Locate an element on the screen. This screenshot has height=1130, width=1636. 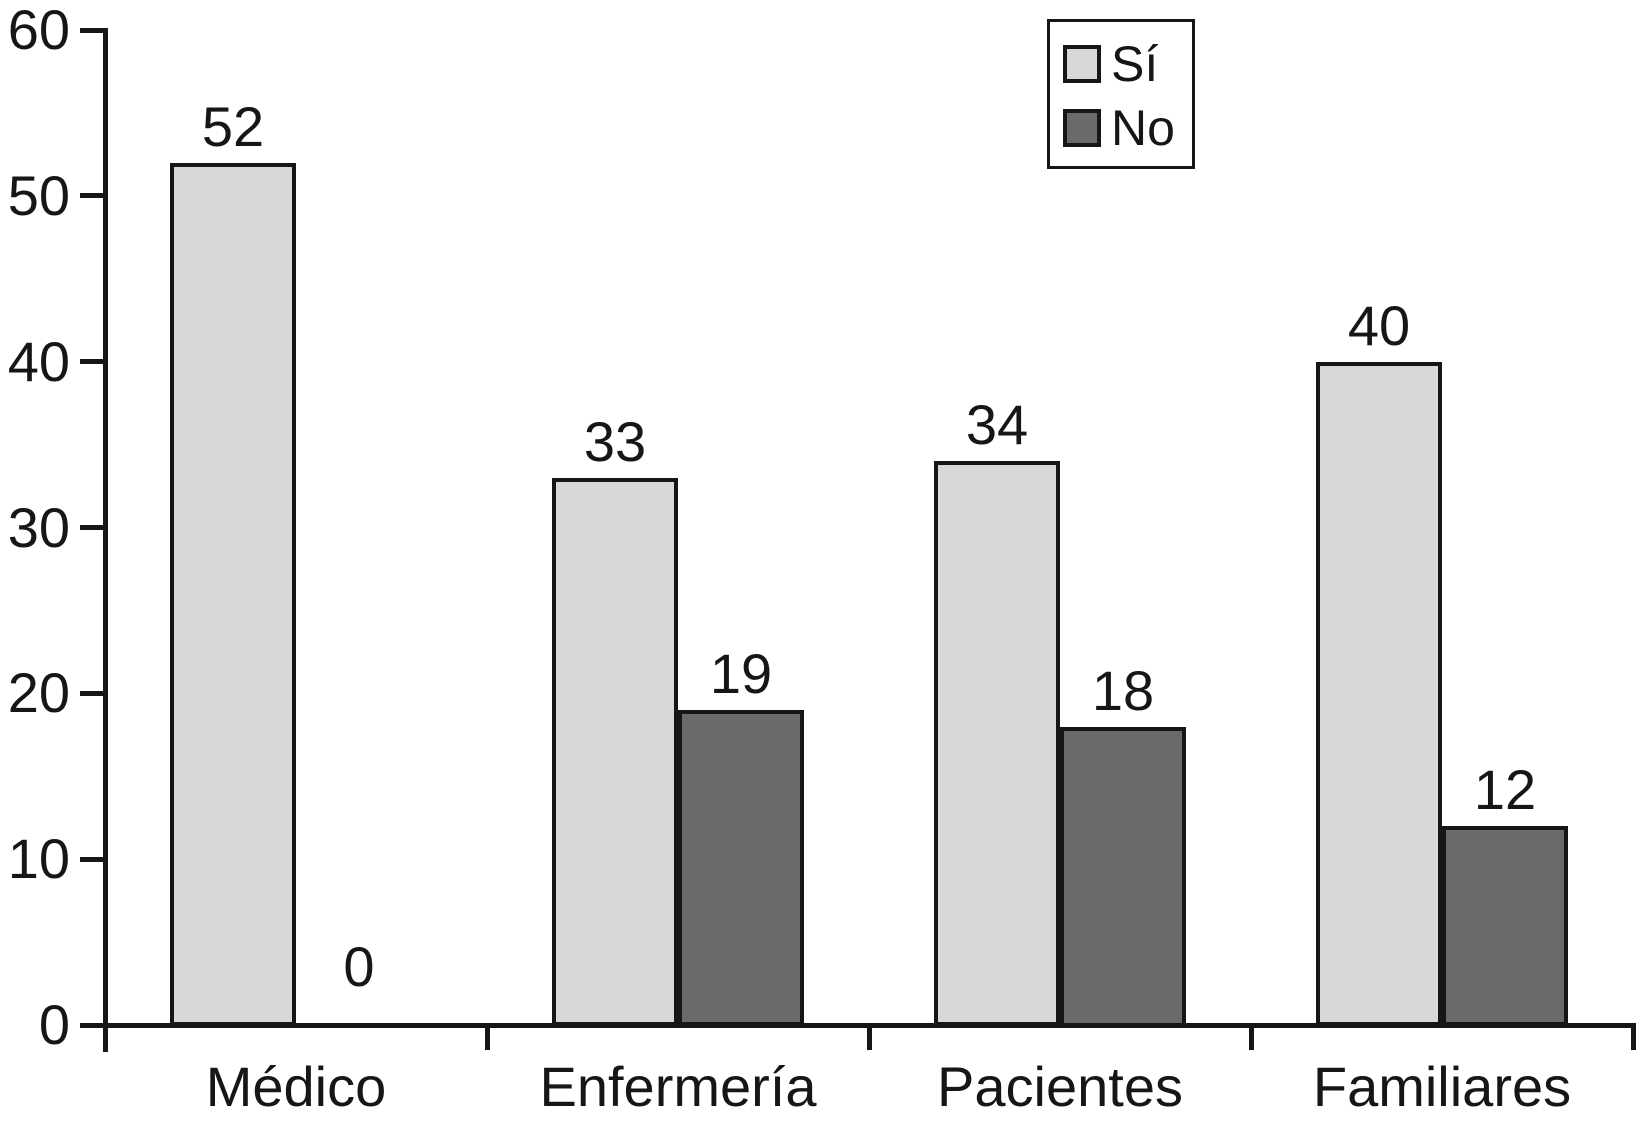
legend-label-si: Sí is located at coordinates (1135, 64).